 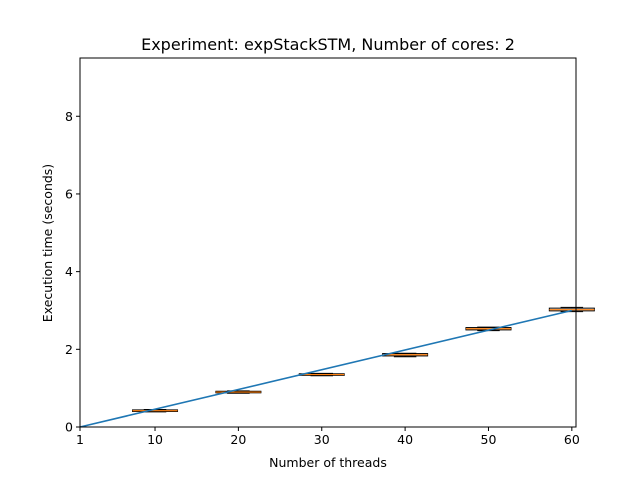 I want to click on x-tick-label: 10, so click(x=155, y=439).